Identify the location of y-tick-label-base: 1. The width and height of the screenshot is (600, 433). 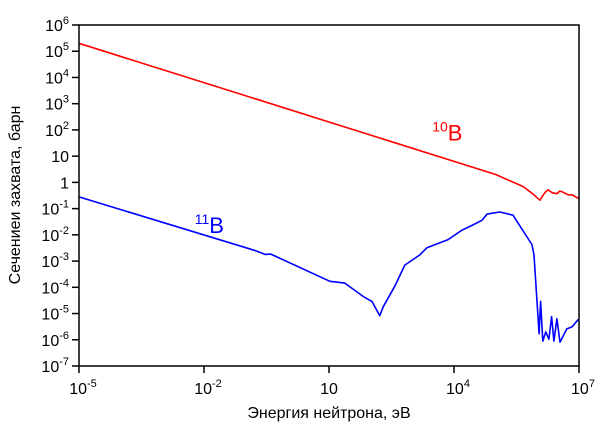
(64, 183).